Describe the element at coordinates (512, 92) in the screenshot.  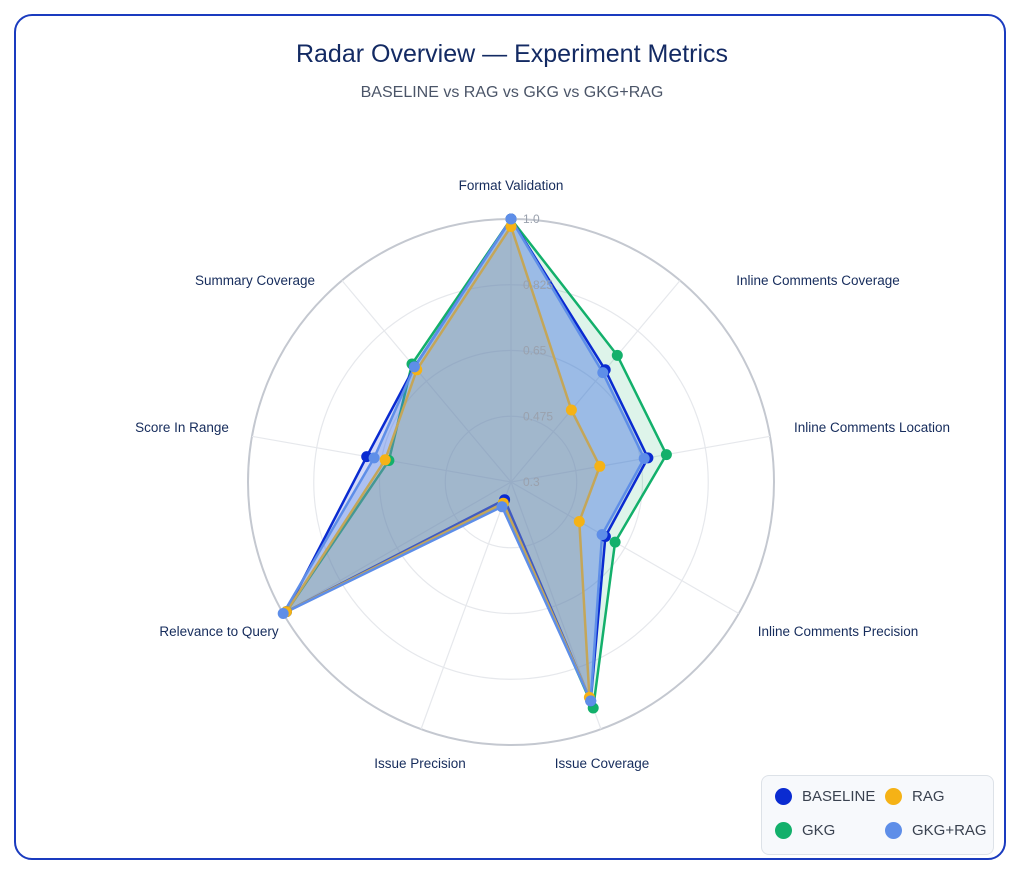
I see `chart-subtitle: BASELINE vs RAG vs GKG vs GKG+RAG` at that location.